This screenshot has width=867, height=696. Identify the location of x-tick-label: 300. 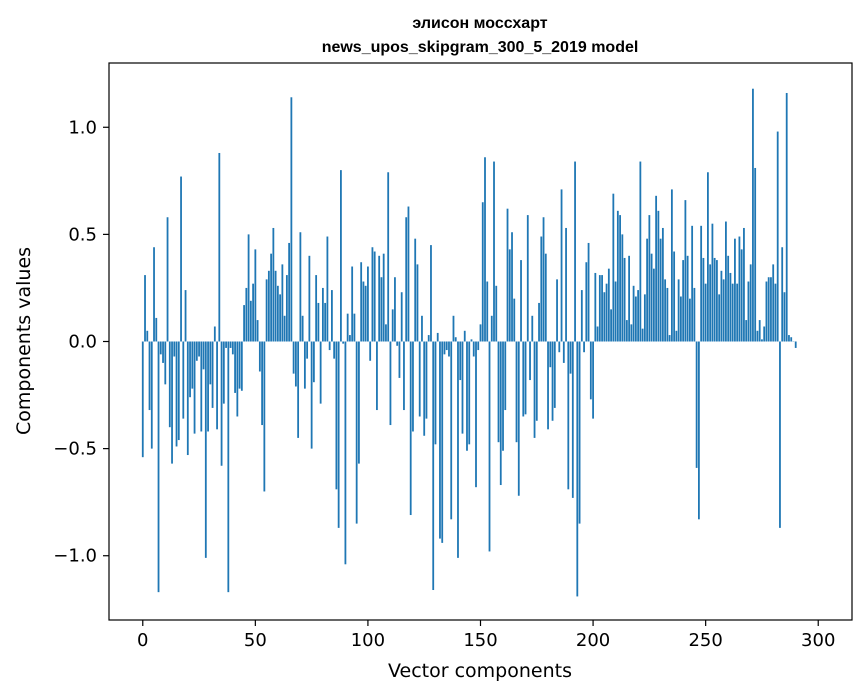
(818, 640).